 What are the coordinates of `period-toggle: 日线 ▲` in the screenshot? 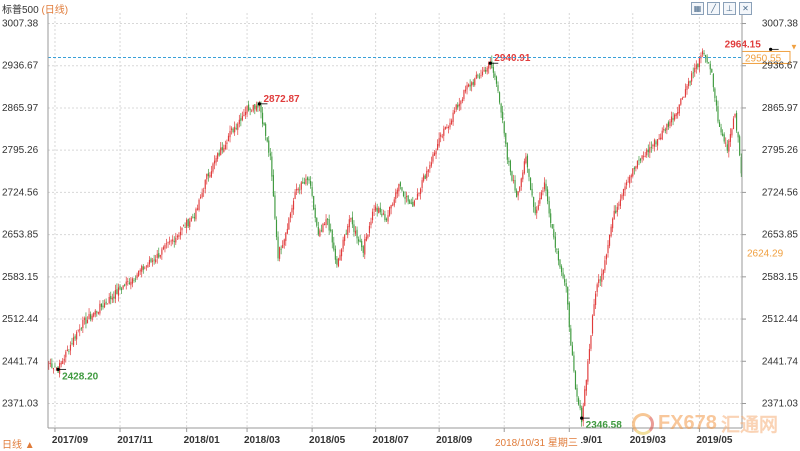 It's located at (18, 445).